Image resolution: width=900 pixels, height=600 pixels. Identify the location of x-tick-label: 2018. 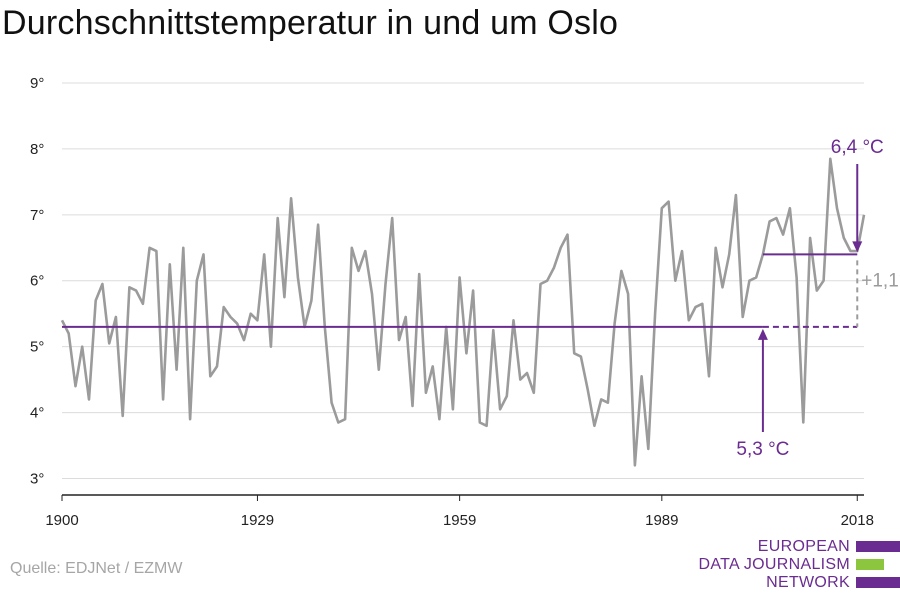
(857, 520).